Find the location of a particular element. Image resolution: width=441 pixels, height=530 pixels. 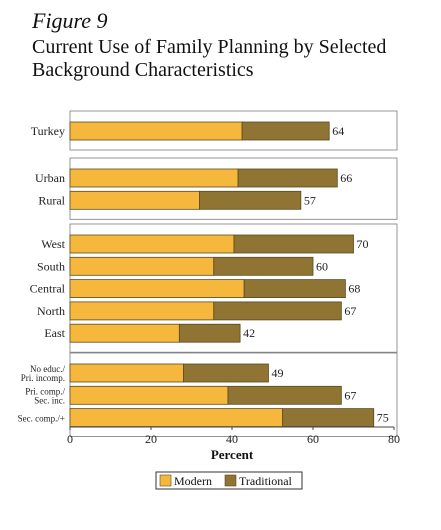

total-value-label: 42 is located at coordinates (249, 333).